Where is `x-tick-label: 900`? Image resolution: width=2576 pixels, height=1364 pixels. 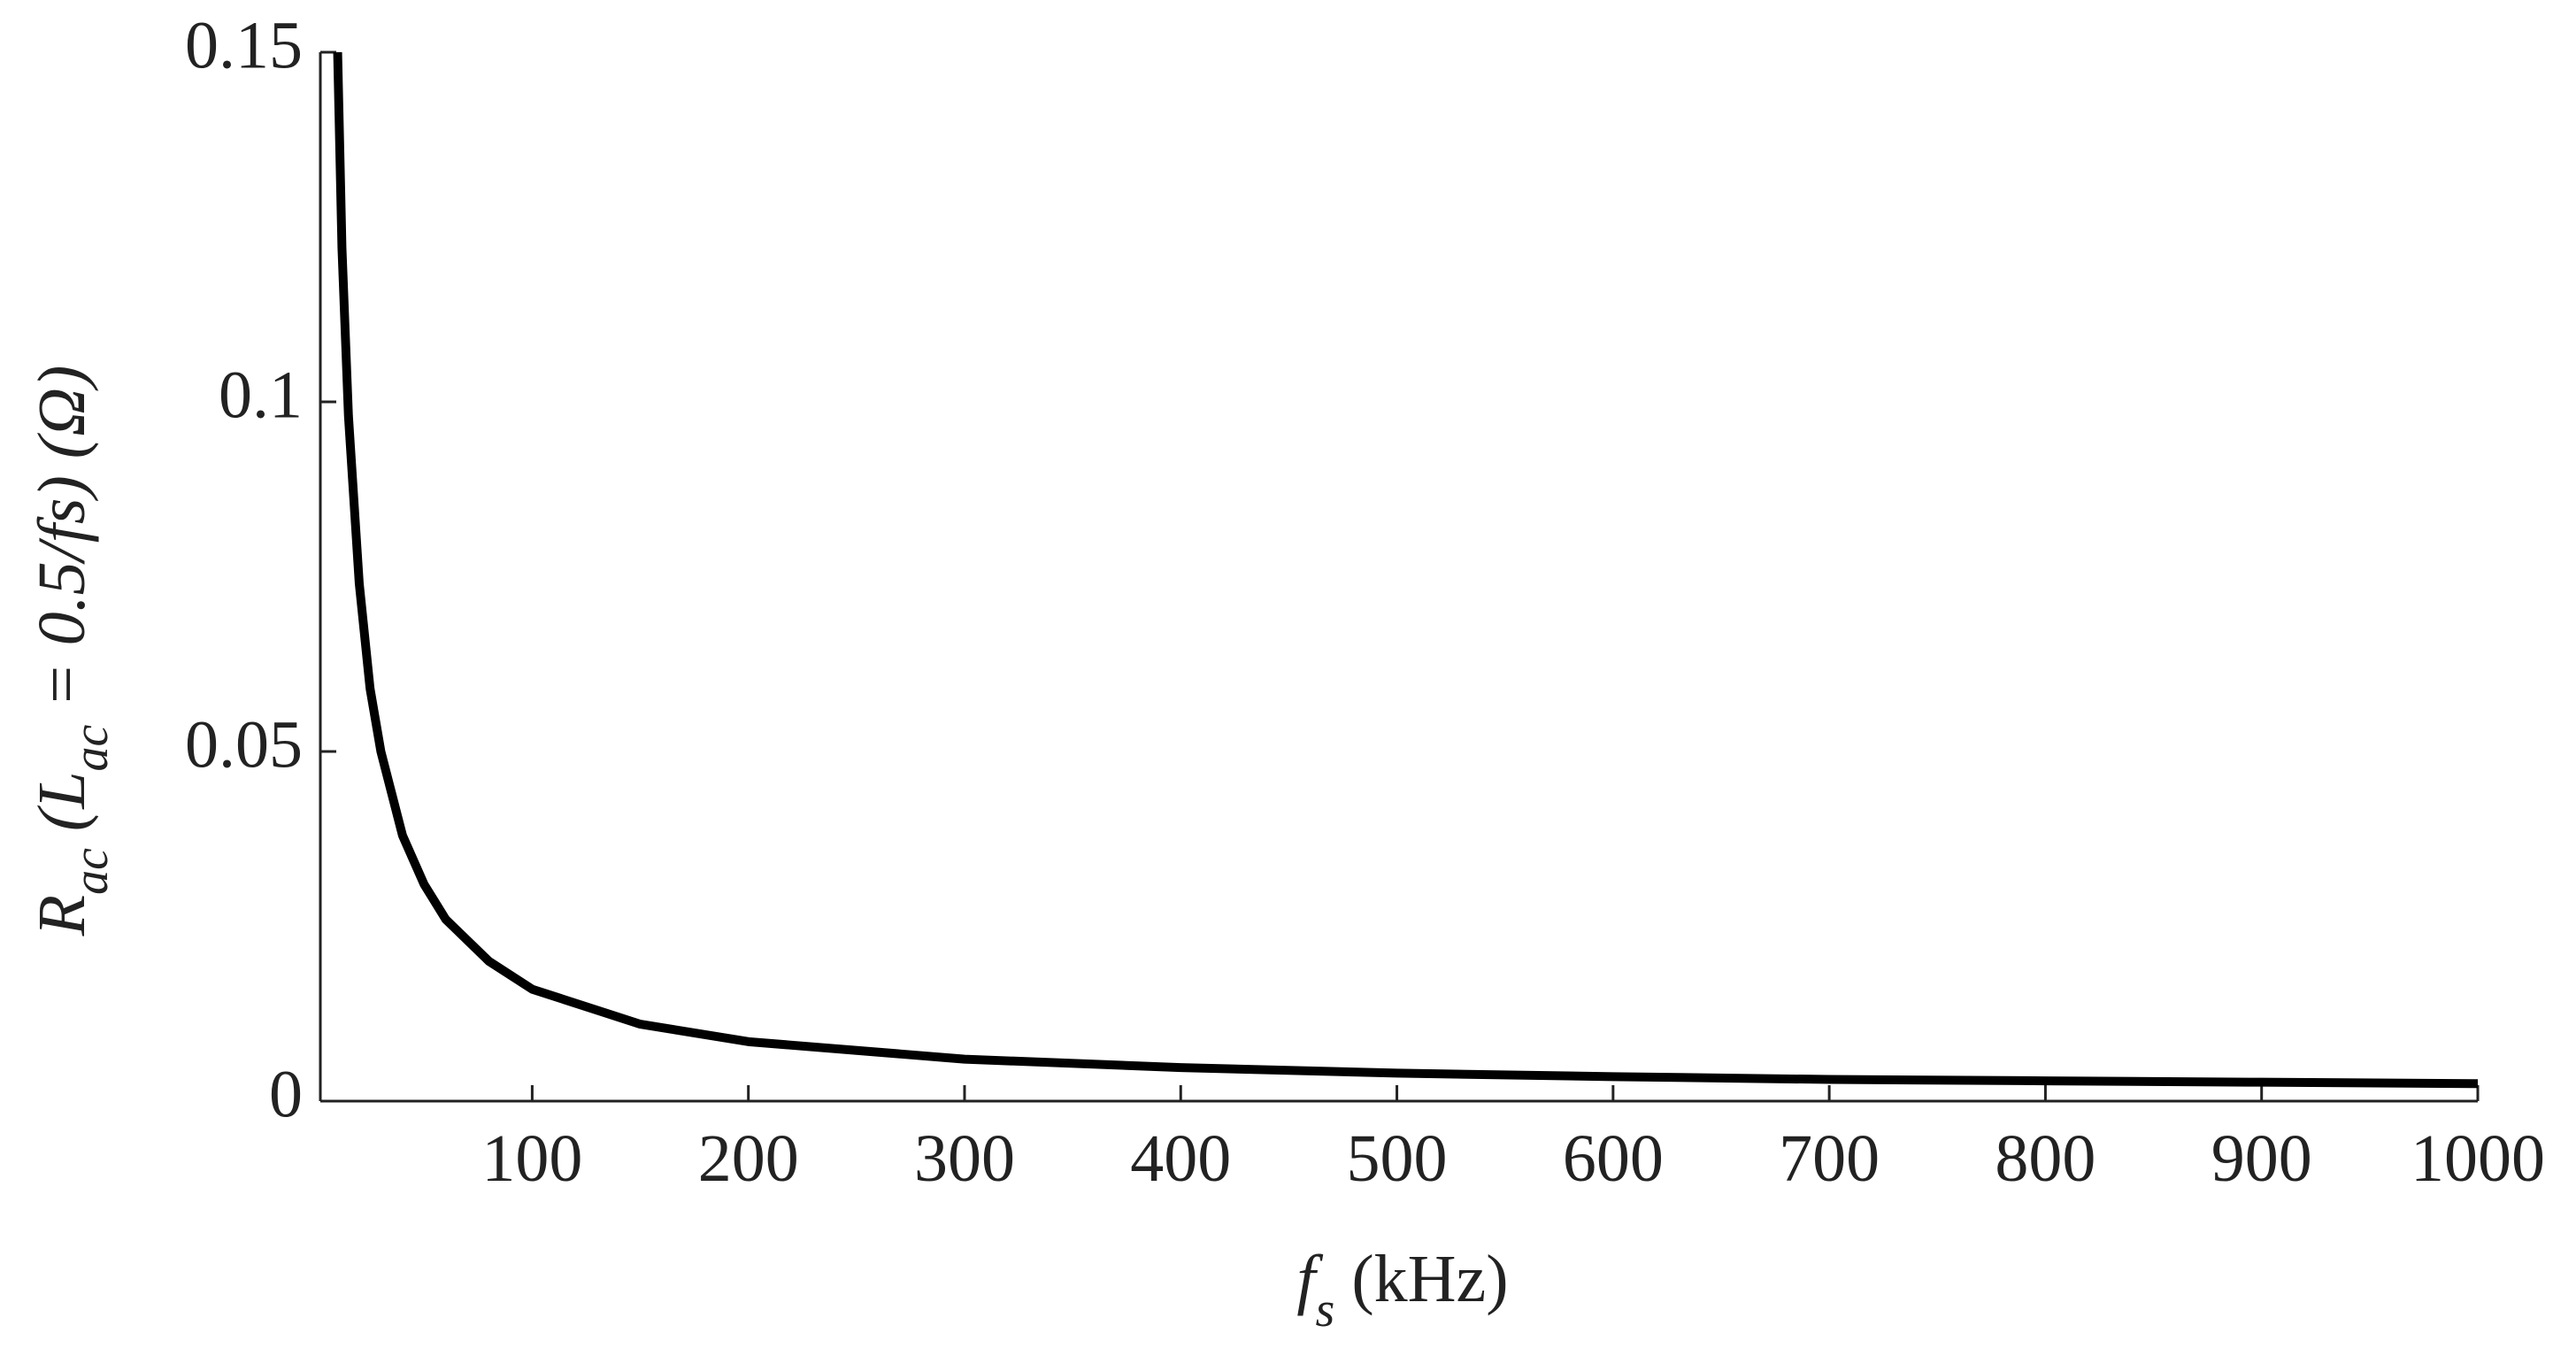 x-tick-label: 900 is located at coordinates (2261, 1158).